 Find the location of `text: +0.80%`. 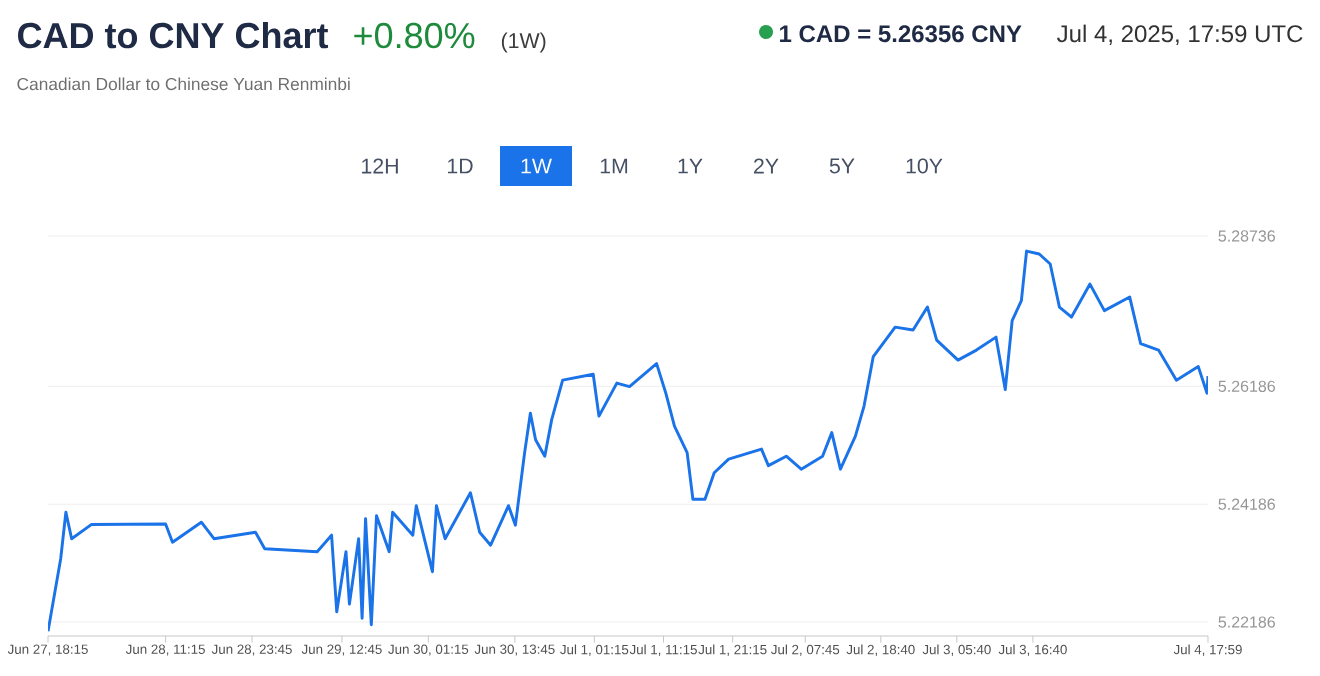

text: +0.80% is located at coordinates (414, 35).